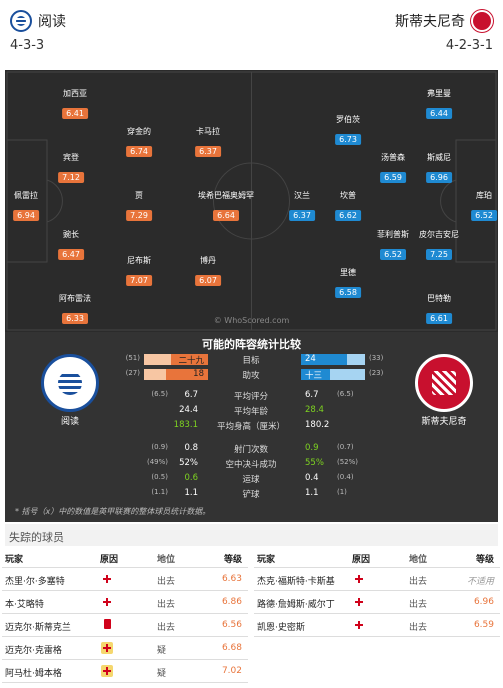 Image resolution: width=503 pixels, height=688 pixels. What do you see at coordinates (377, 579) in the screenshot?
I see `table-row: 杰克·福斯特·卡斯基 出去 不适用` at bounding box center [377, 579].